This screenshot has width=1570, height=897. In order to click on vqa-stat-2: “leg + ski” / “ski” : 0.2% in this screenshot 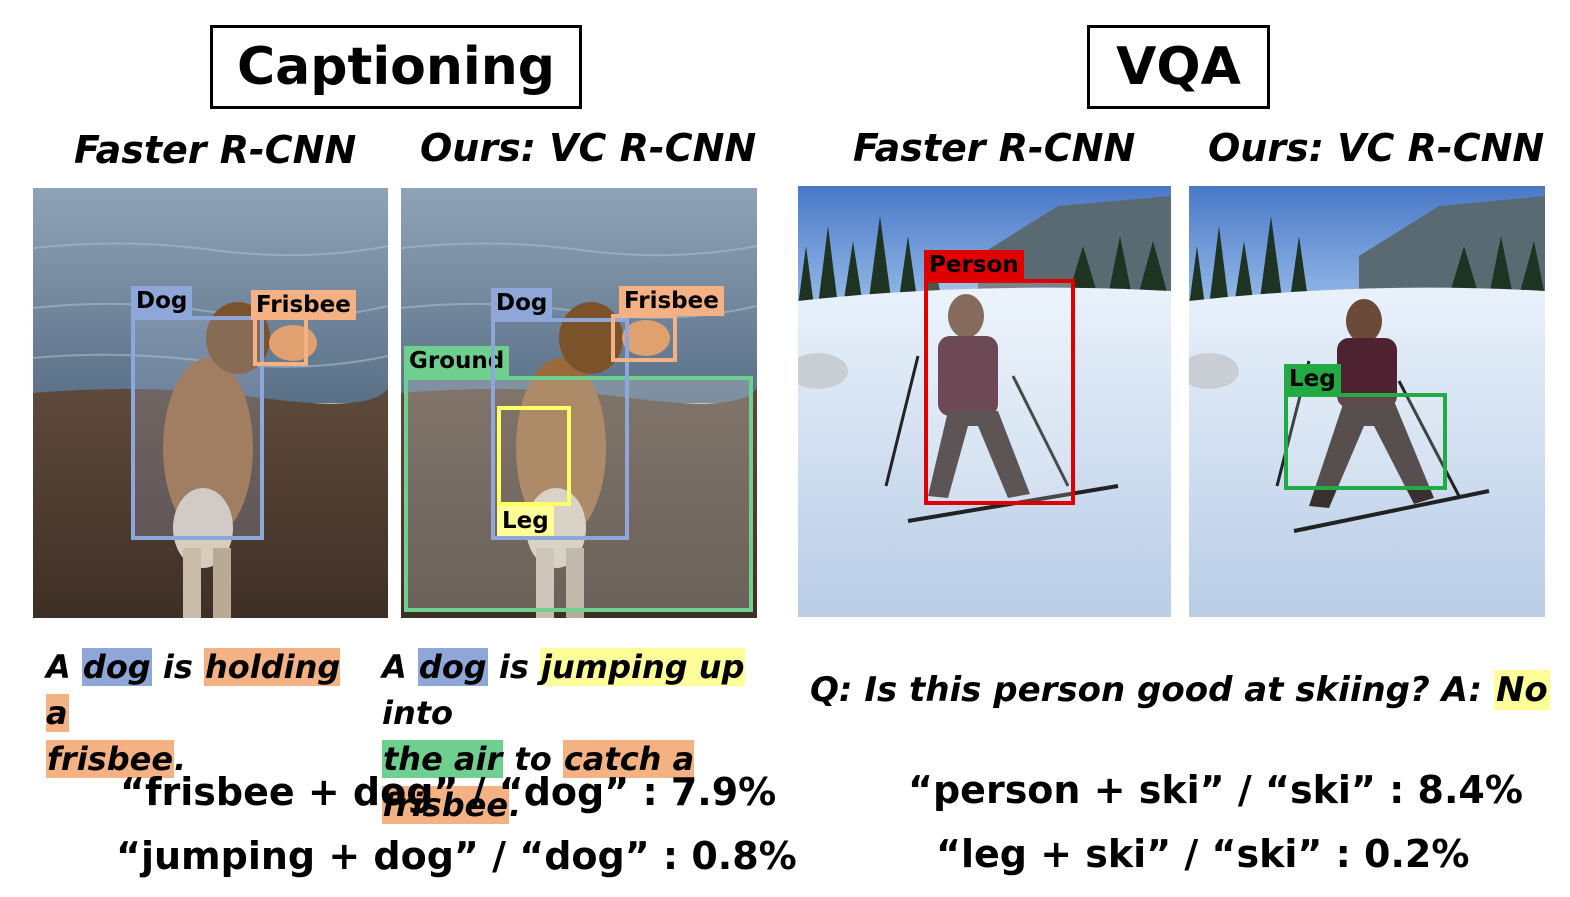, I will do `click(1203, 854)`.